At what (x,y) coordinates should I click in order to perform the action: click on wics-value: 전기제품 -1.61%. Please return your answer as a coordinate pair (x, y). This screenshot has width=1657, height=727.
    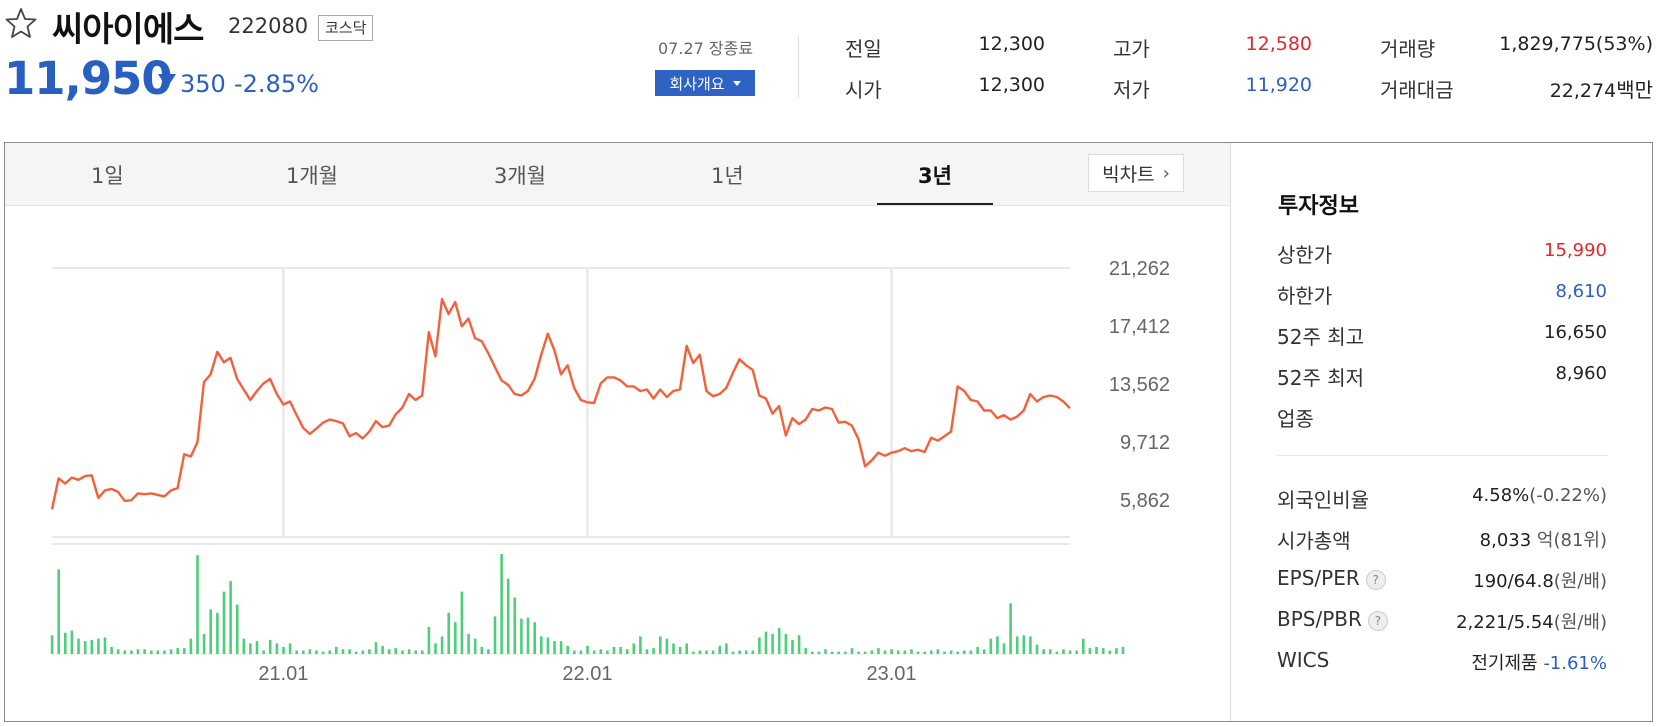
    Looking at the image, I should click on (1539, 662).